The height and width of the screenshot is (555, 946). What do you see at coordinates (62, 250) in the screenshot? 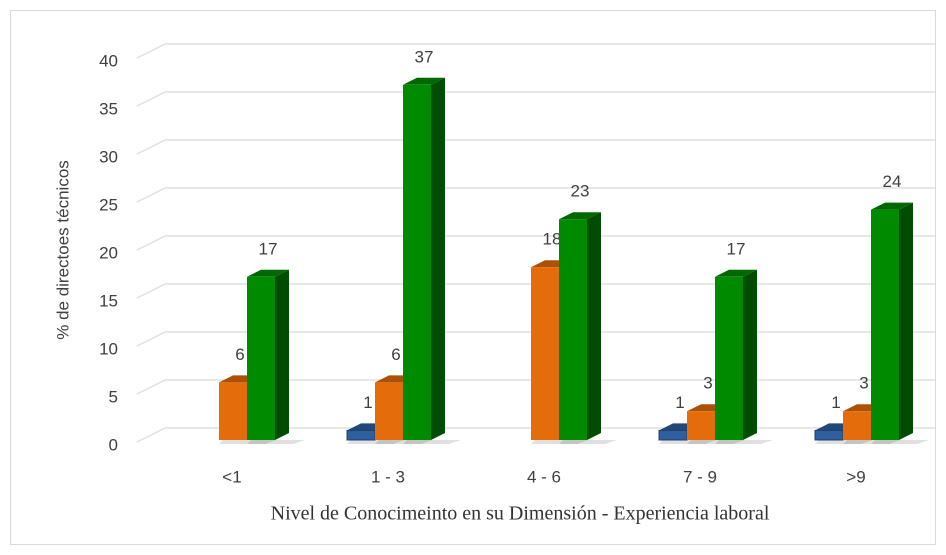
I see `y-axis-title: % de directoes técnicos` at bounding box center [62, 250].